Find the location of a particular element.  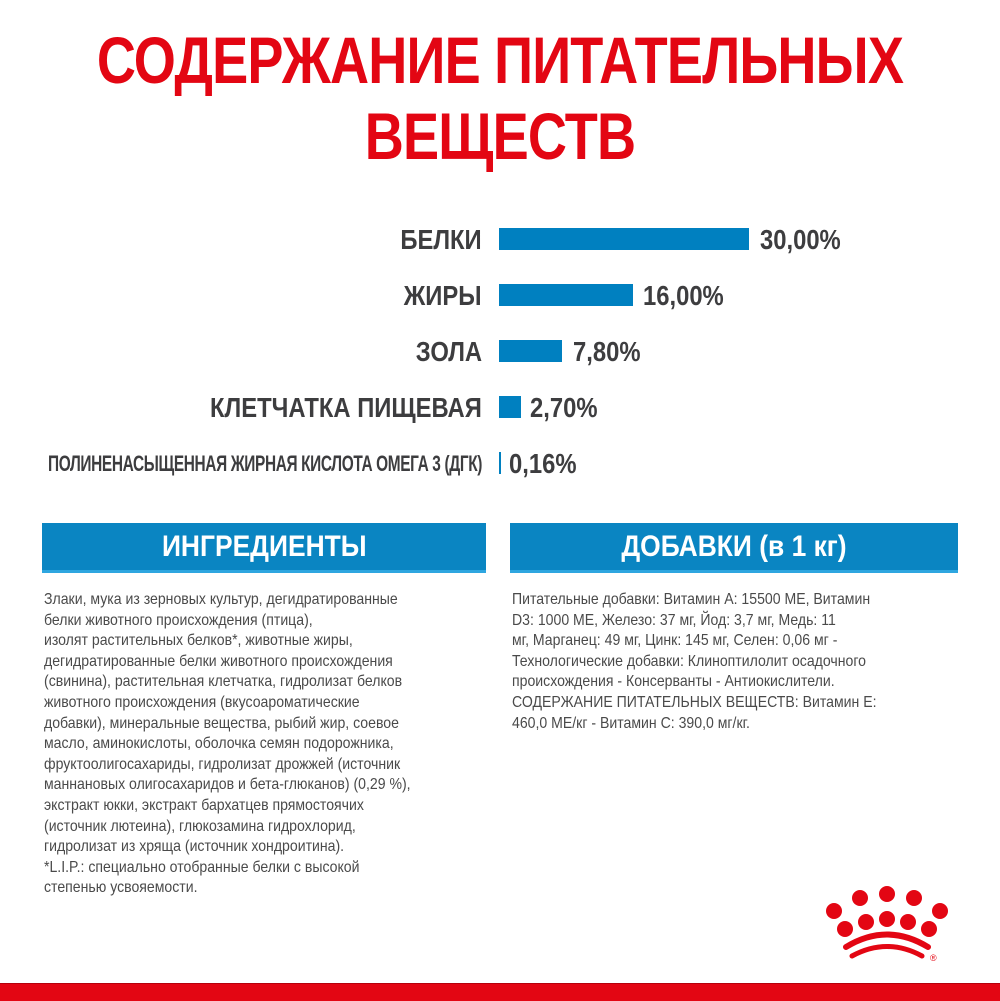

chart-label: КЛЕТЧАТКА ПИЩЕВАЯ is located at coordinates (346, 407).